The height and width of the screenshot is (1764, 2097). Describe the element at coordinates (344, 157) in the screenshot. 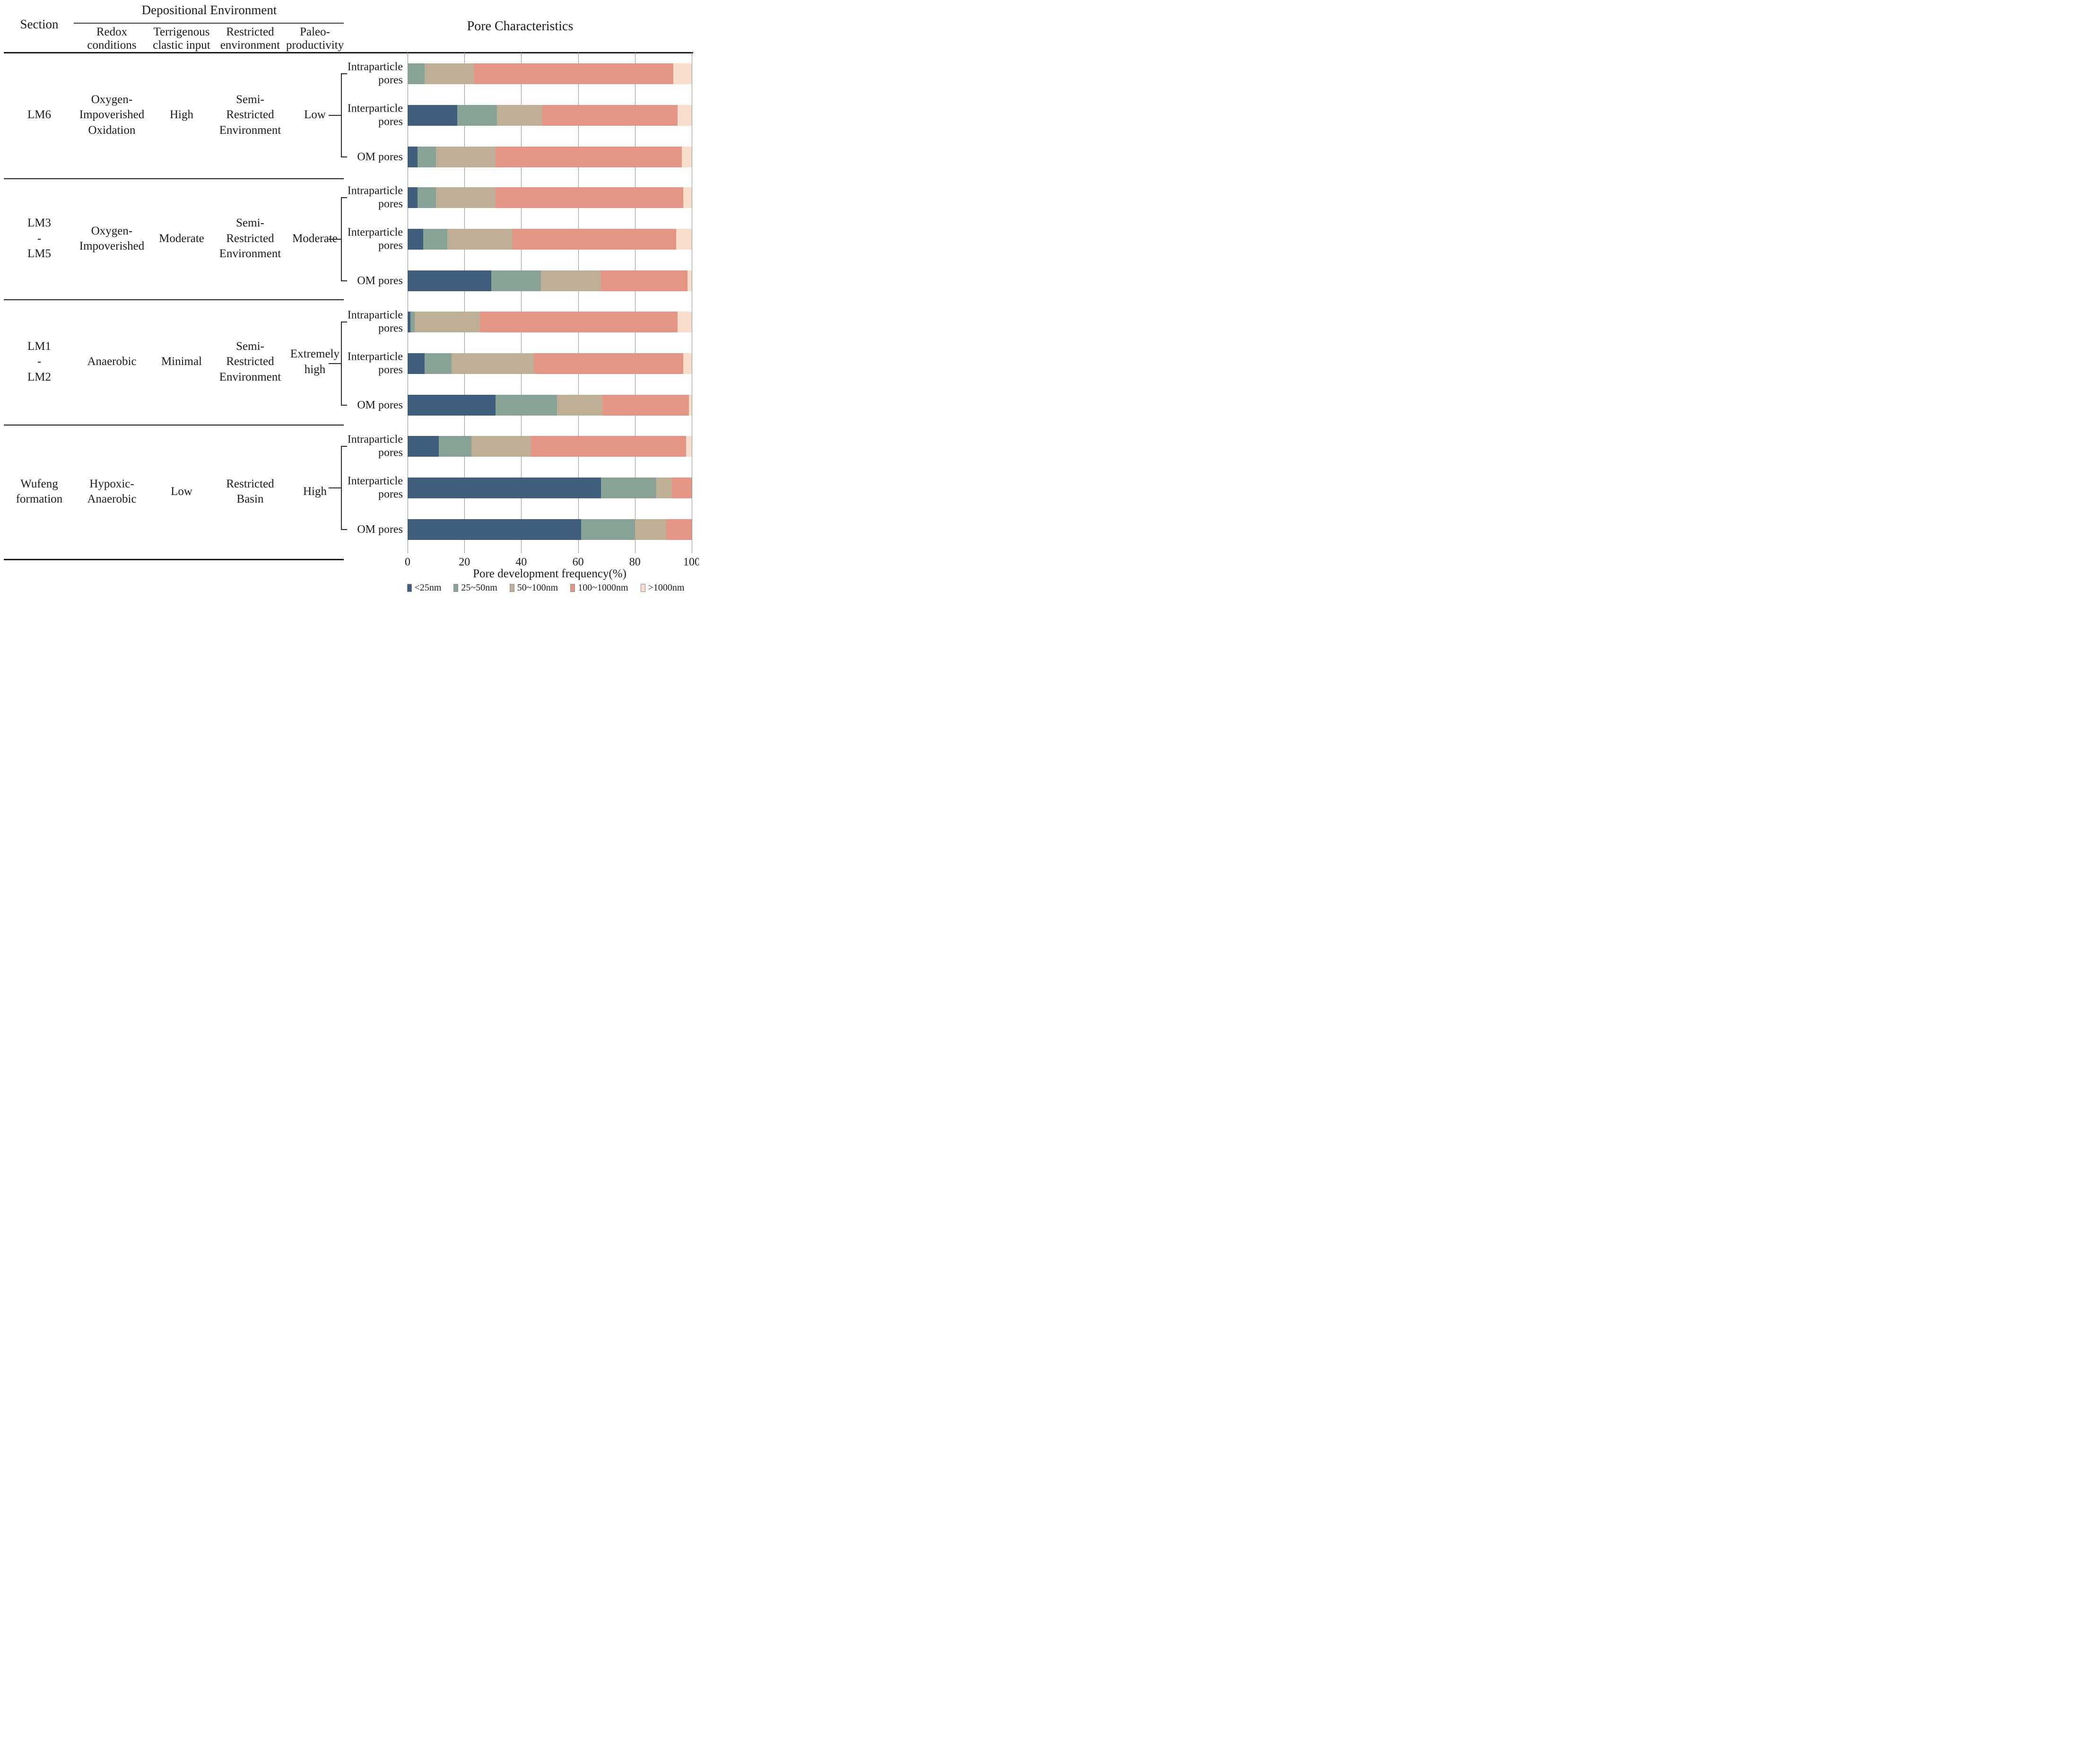

I see `group-bracket-tick-bottom` at that location.